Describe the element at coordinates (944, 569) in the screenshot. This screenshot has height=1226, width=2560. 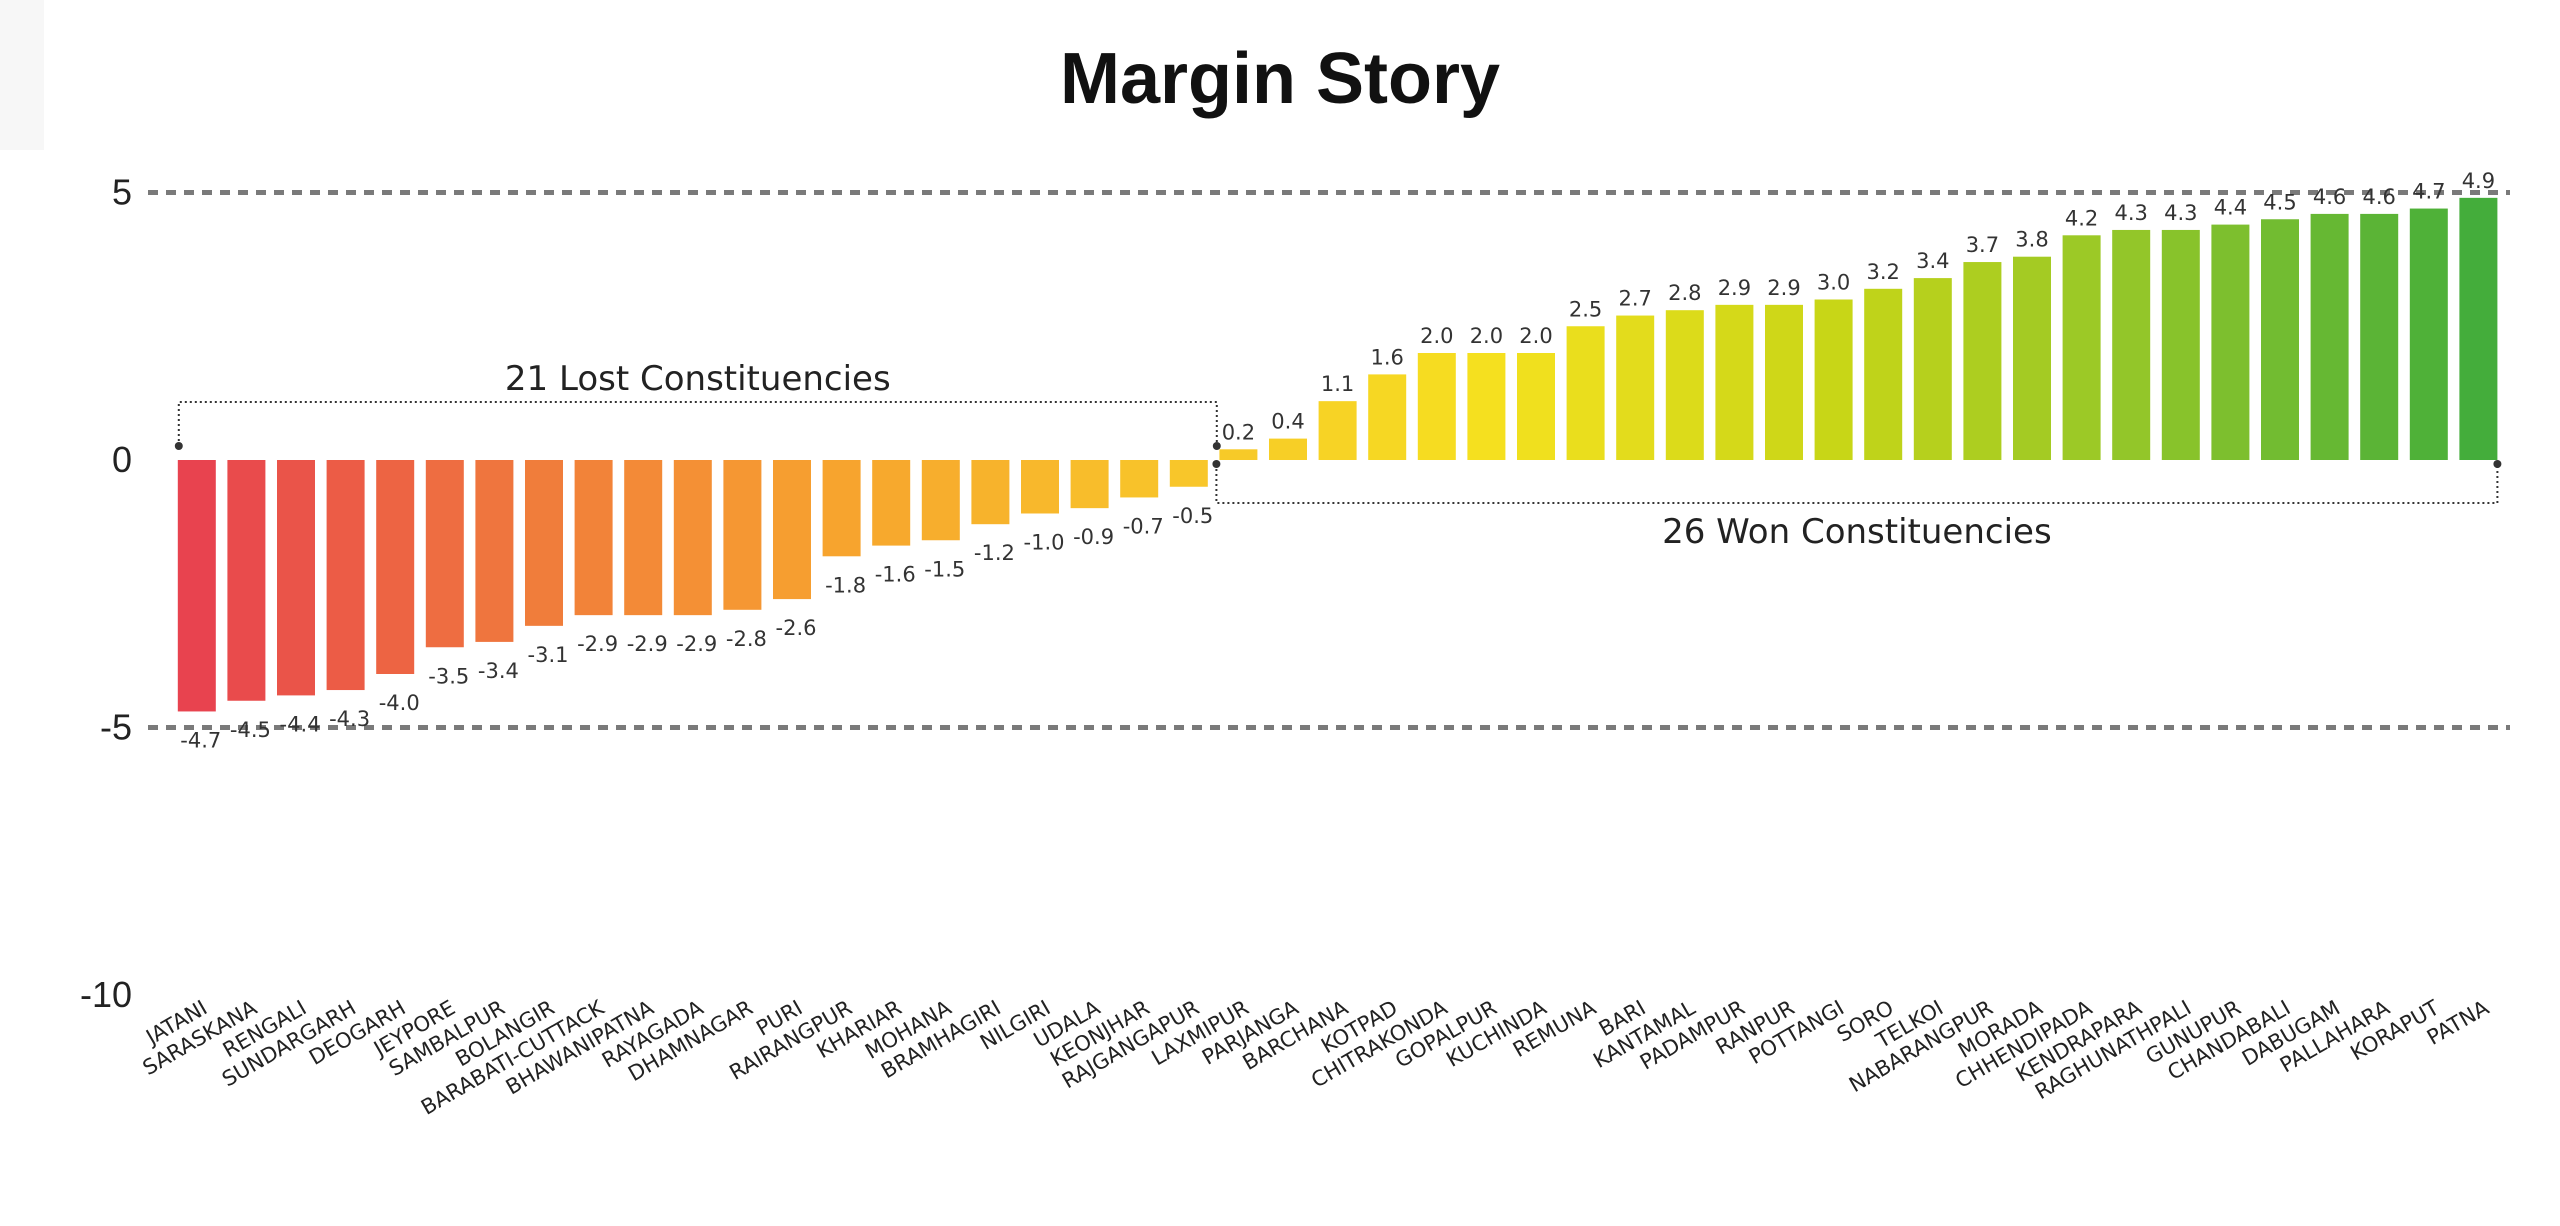
I see `value-label: -1.5` at that location.